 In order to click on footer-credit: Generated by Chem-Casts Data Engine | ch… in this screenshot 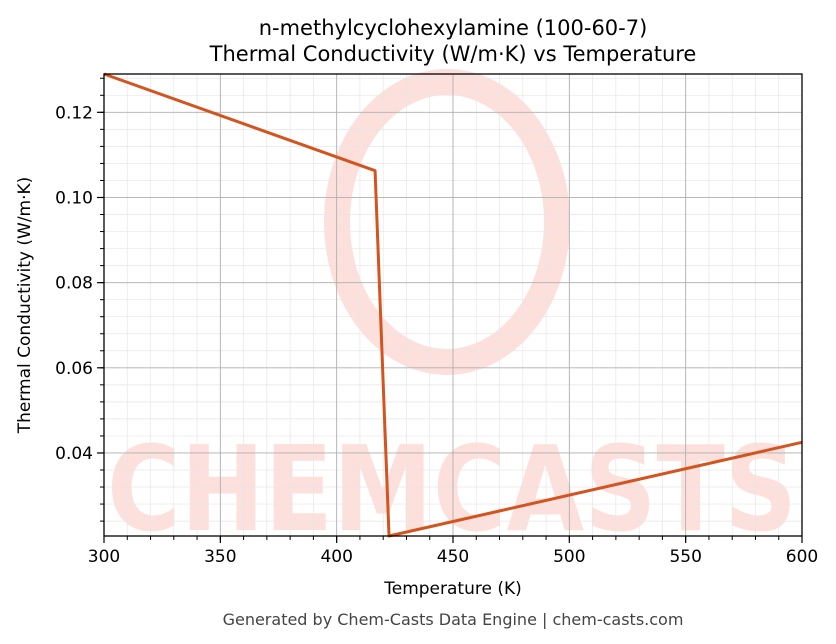, I will do `click(453, 619)`.